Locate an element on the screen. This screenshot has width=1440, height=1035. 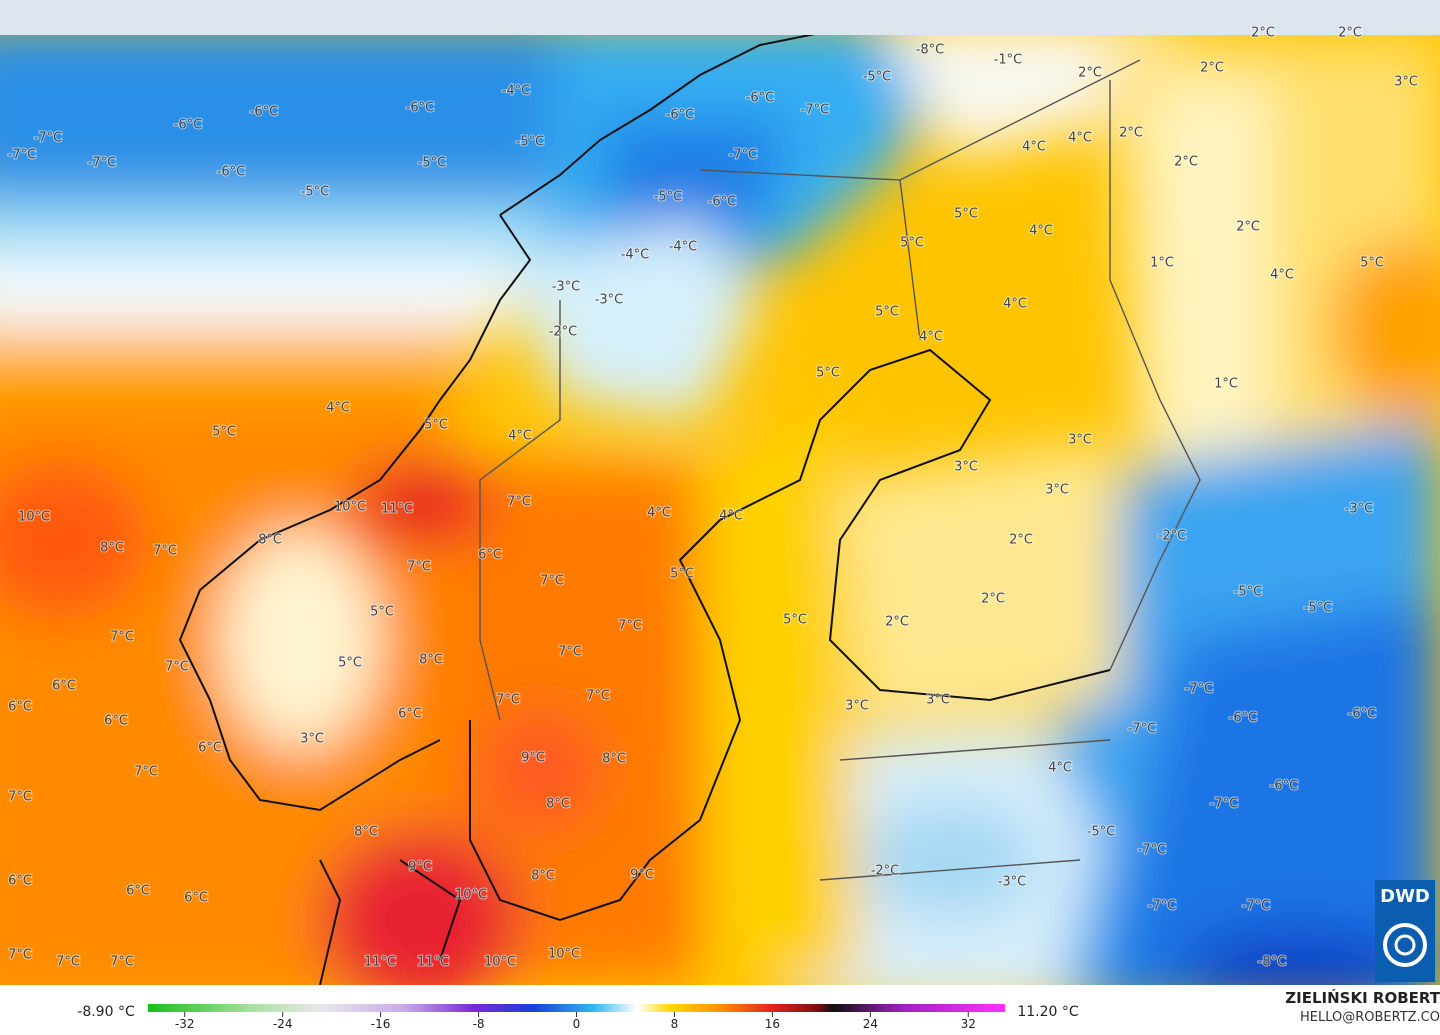
logo: DWD is located at coordinates (1405, 931).